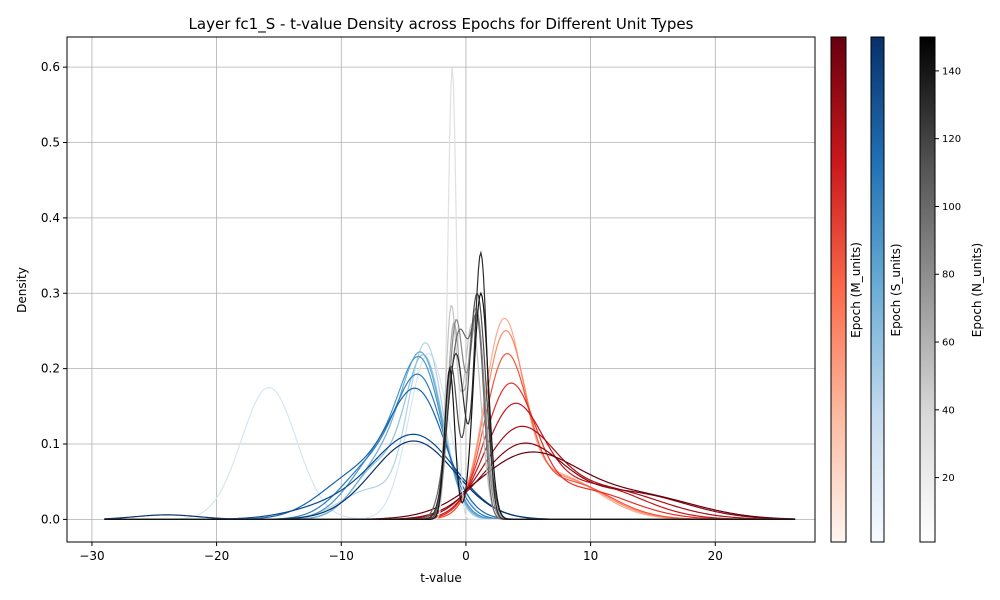 This screenshot has height=600, width=1000. What do you see at coordinates (715, 556) in the screenshot?
I see `x-tick-label: 20` at bounding box center [715, 556].